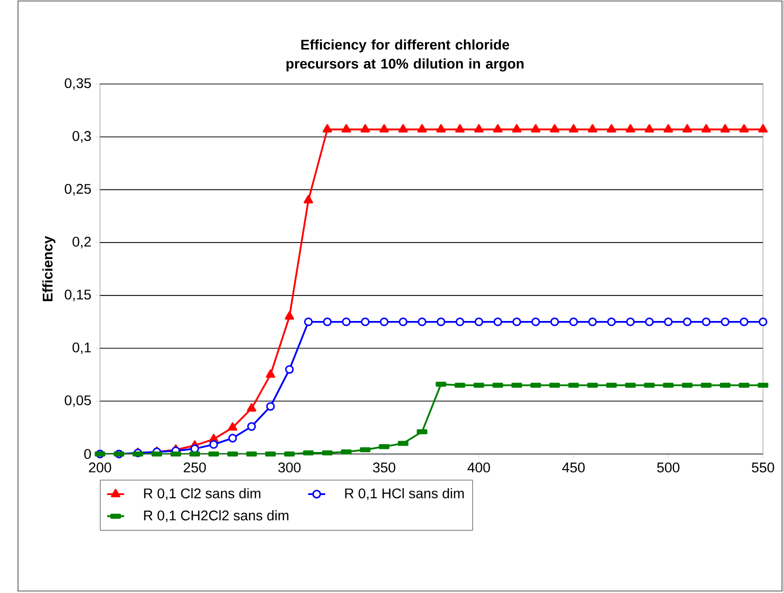 The height and width of the screenshot is (593, 783). I want to click on x-tick-label: 200, so click(100, 467).